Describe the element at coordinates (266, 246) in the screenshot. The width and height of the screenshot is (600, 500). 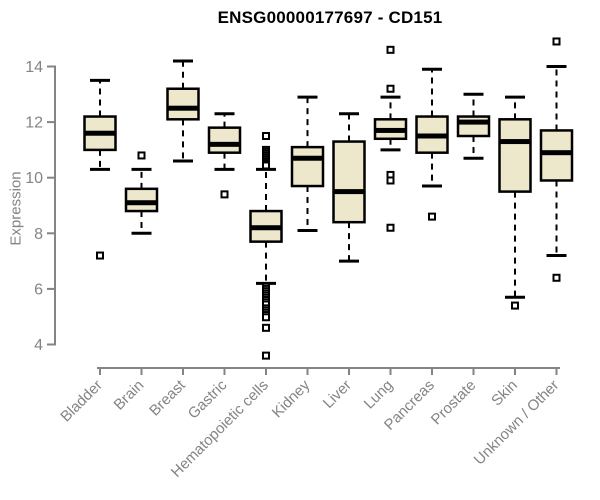
I see `boxplot-hematopoietic-cells` at that location.